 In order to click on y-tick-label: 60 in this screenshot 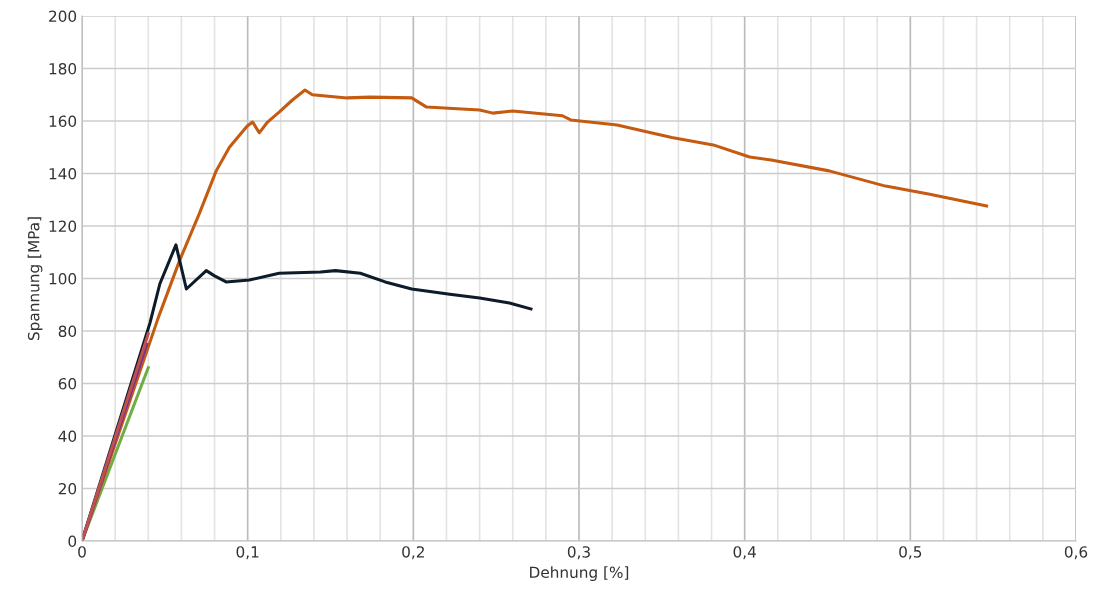, I will do `click(67, 383)`.